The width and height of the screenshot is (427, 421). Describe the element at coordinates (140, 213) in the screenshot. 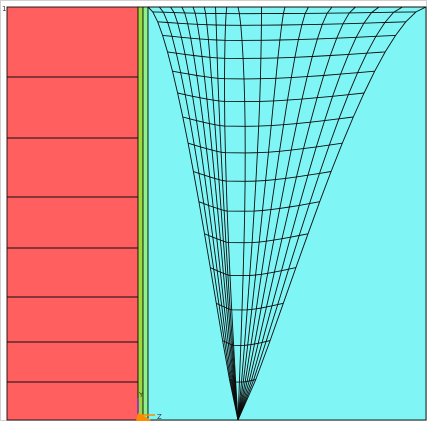

I see `region-layer-inner` at that location.